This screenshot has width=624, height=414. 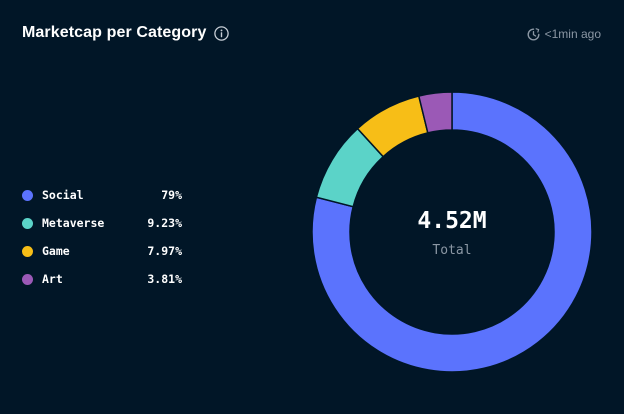 What do you see at coordinates (164, 279) in the screenshot?
I see `legend-value: 3.81%` at bounding box center [164, 279].